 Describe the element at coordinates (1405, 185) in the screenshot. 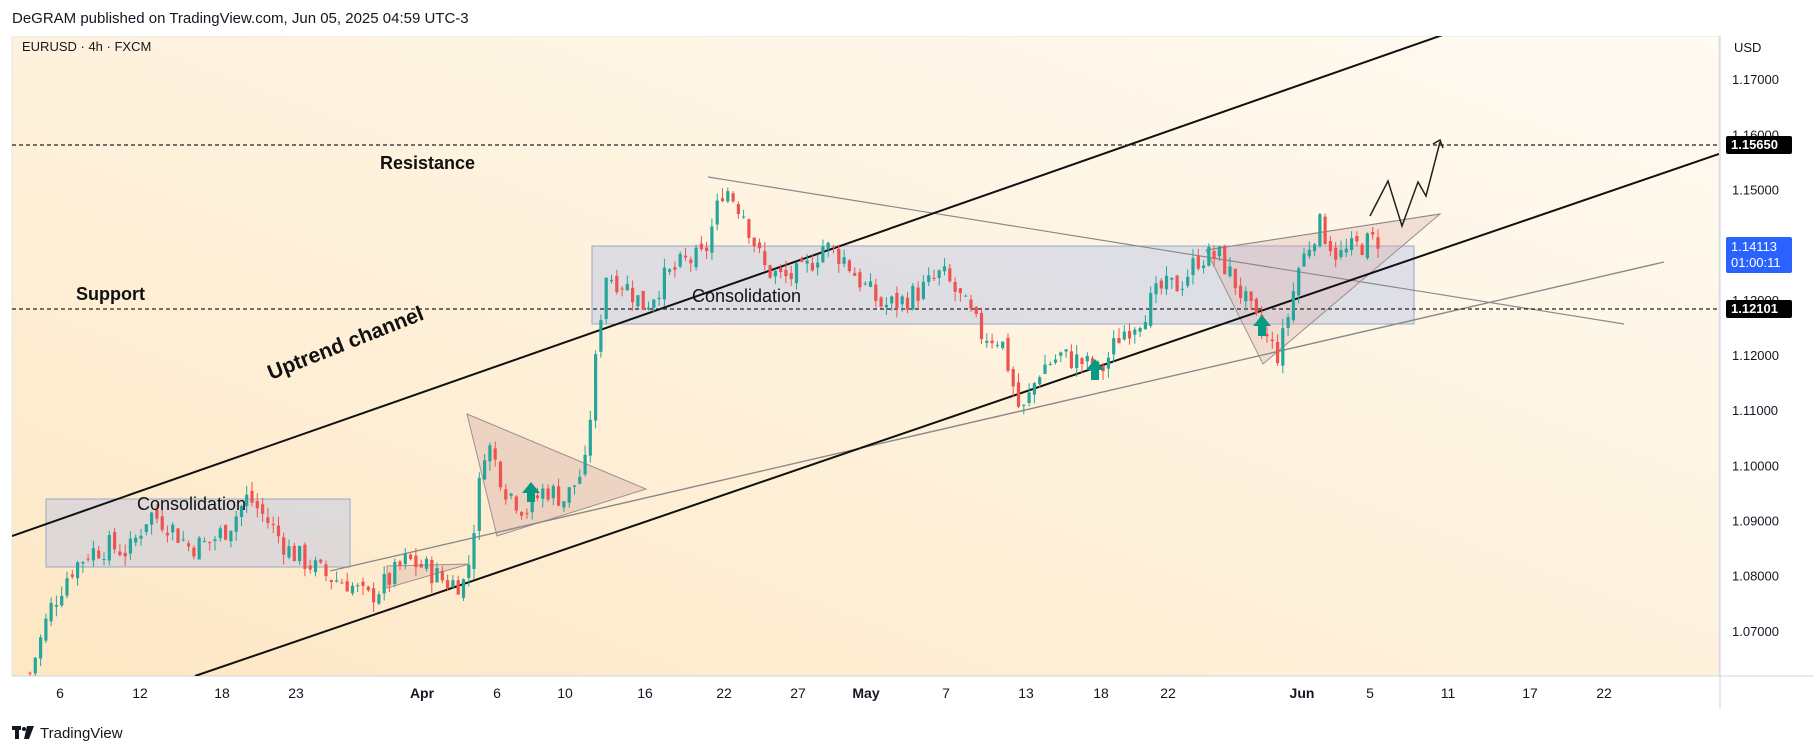

I see `projection-path` at that location.